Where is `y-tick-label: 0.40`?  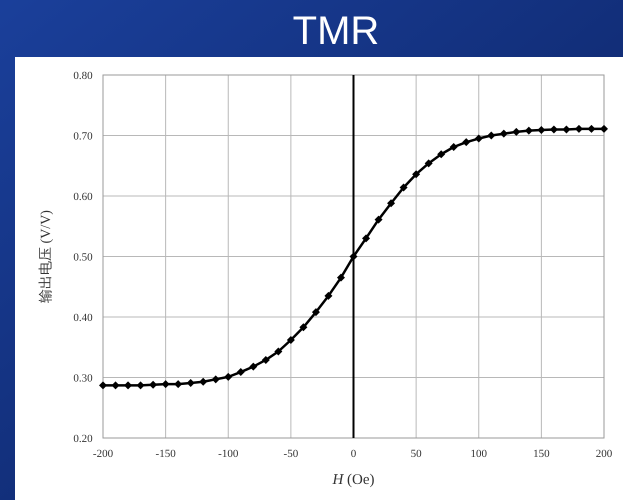 y-tick-label: 0.40 is located at coordinates (83, 318).